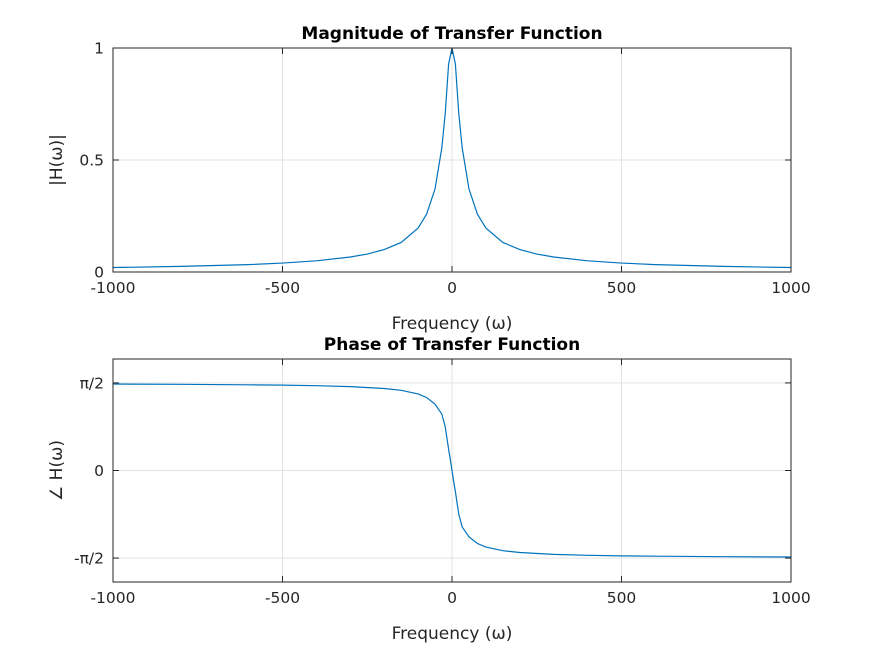 This screenshot has width=874, height=659. I want to click on magnitude-y-axis-label: |H(ω)|, so click(57, 160).